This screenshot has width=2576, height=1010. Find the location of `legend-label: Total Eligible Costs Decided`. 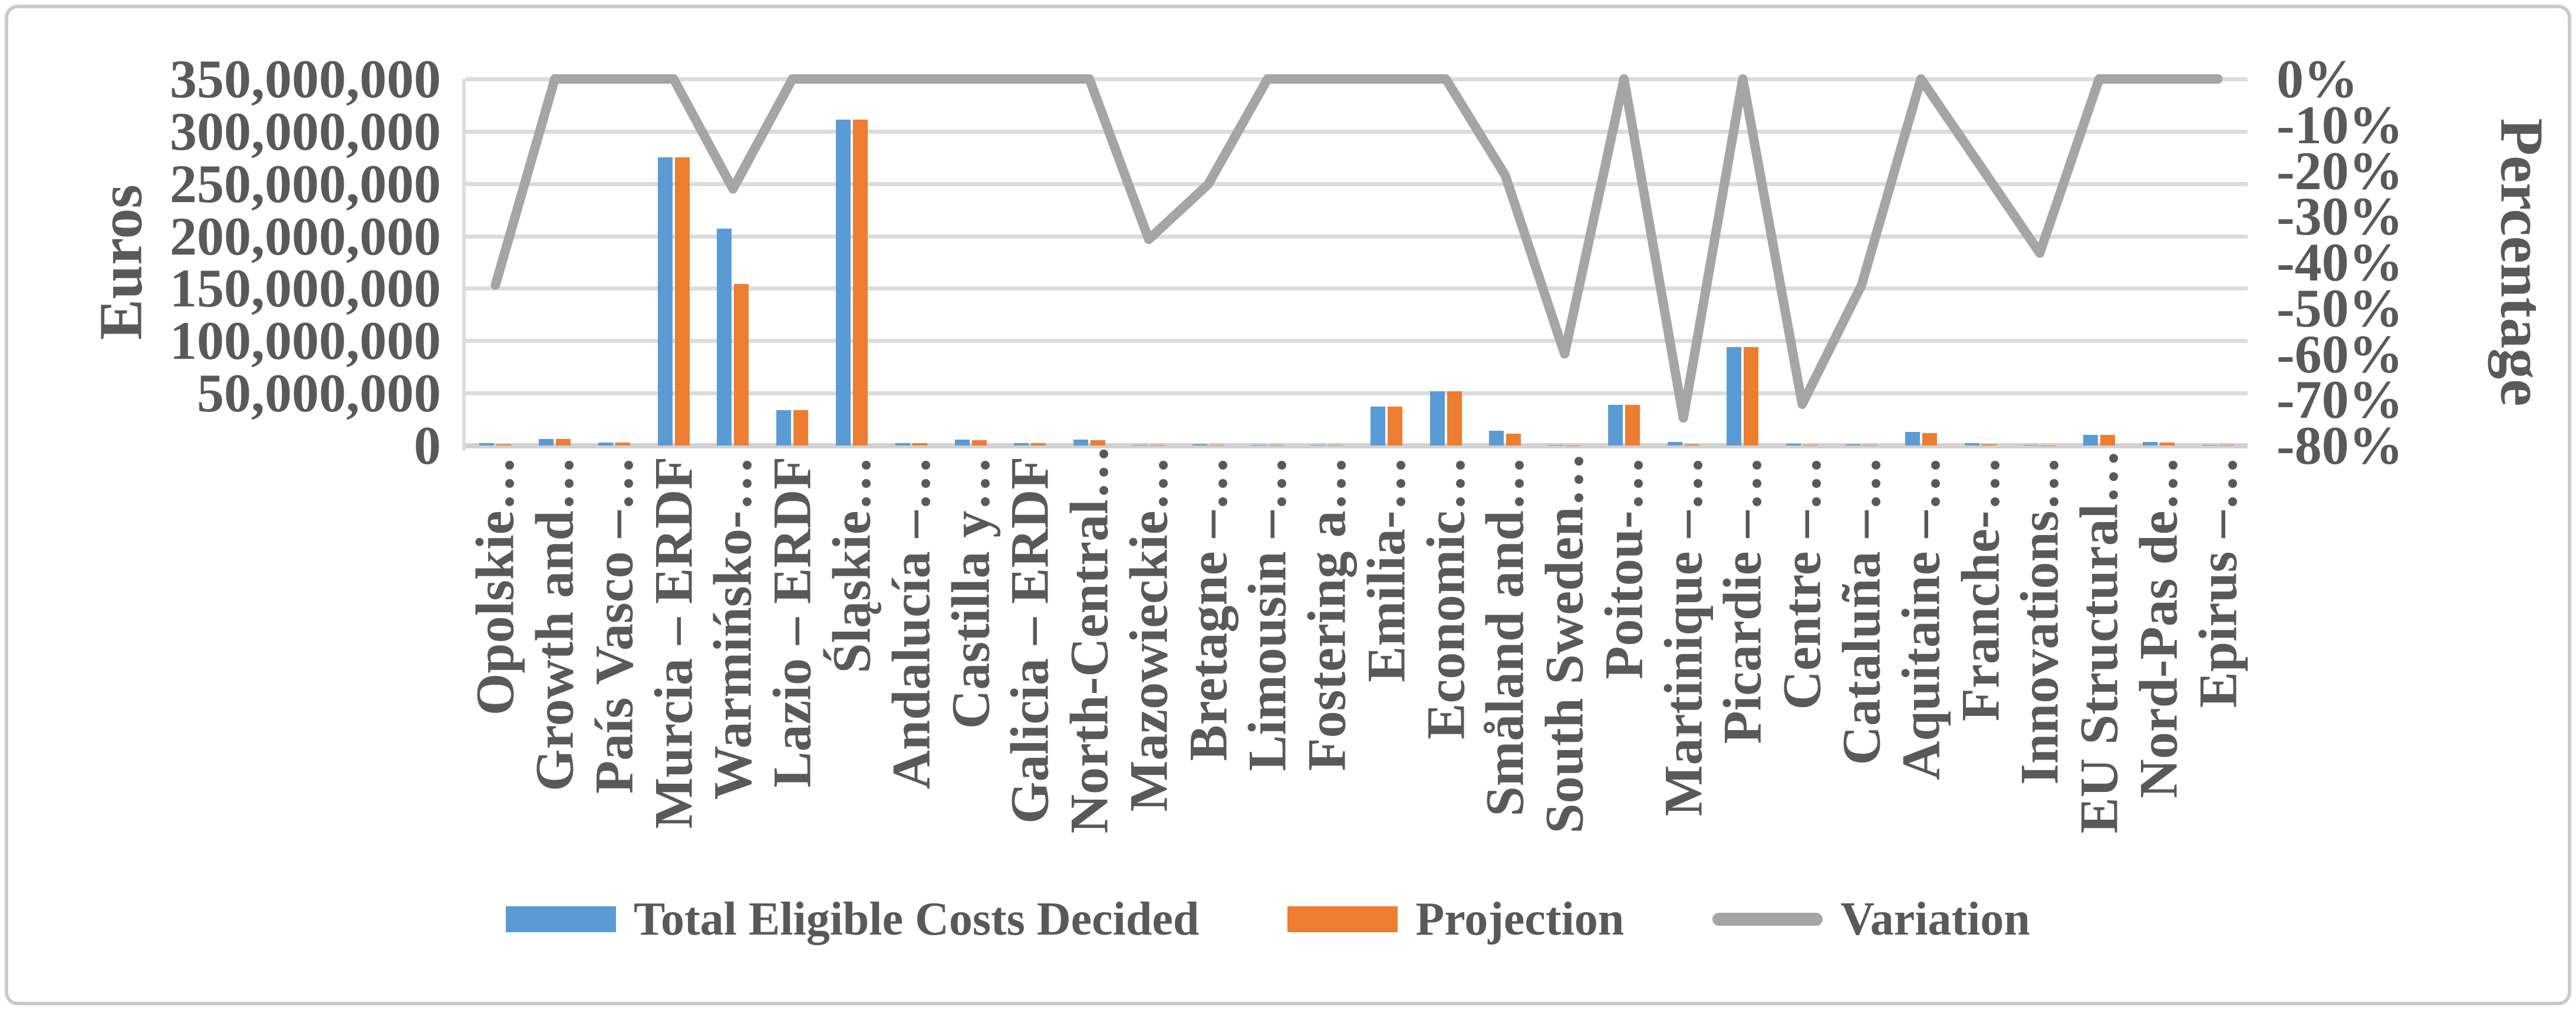

legend-label: Total Eligible Costs Decided is located at coordinates (917, 919).